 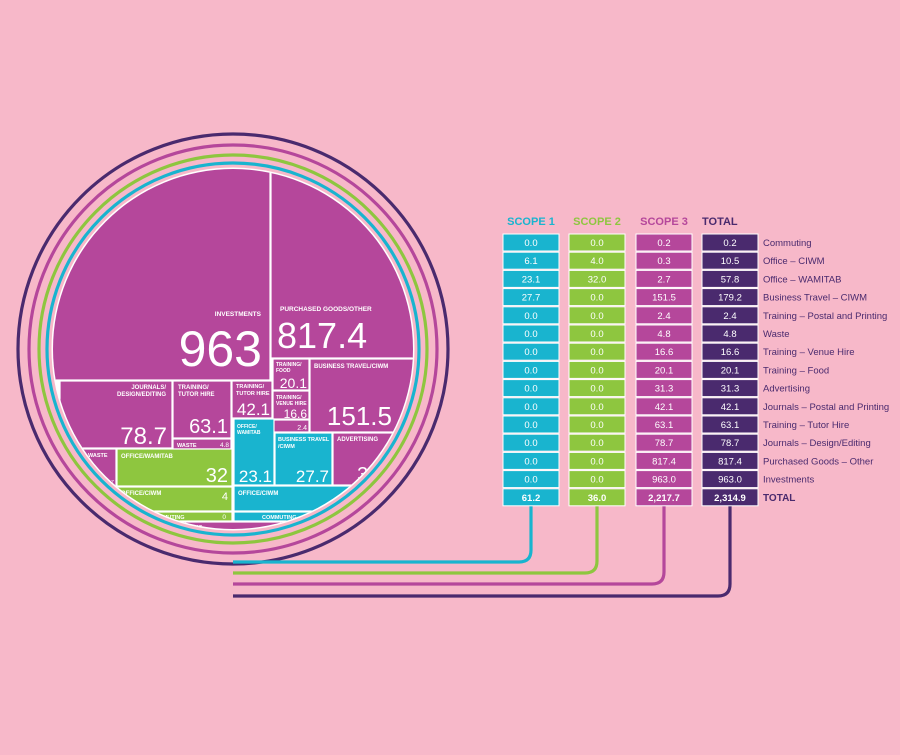 I want to click on treemap-cell-training-food, so click(x=291, y=374).